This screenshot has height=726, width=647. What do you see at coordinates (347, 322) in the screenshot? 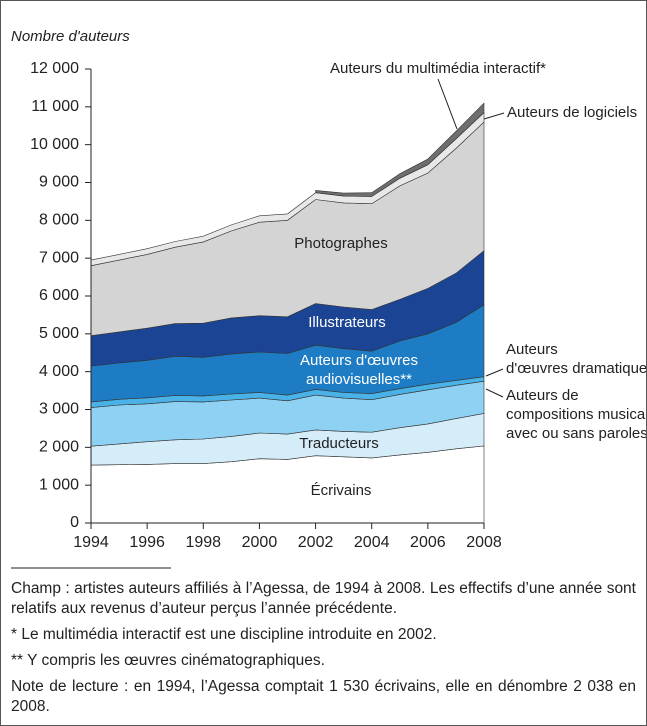
I see `series-label: Illustrateurs` at bounding box center [347, 322].